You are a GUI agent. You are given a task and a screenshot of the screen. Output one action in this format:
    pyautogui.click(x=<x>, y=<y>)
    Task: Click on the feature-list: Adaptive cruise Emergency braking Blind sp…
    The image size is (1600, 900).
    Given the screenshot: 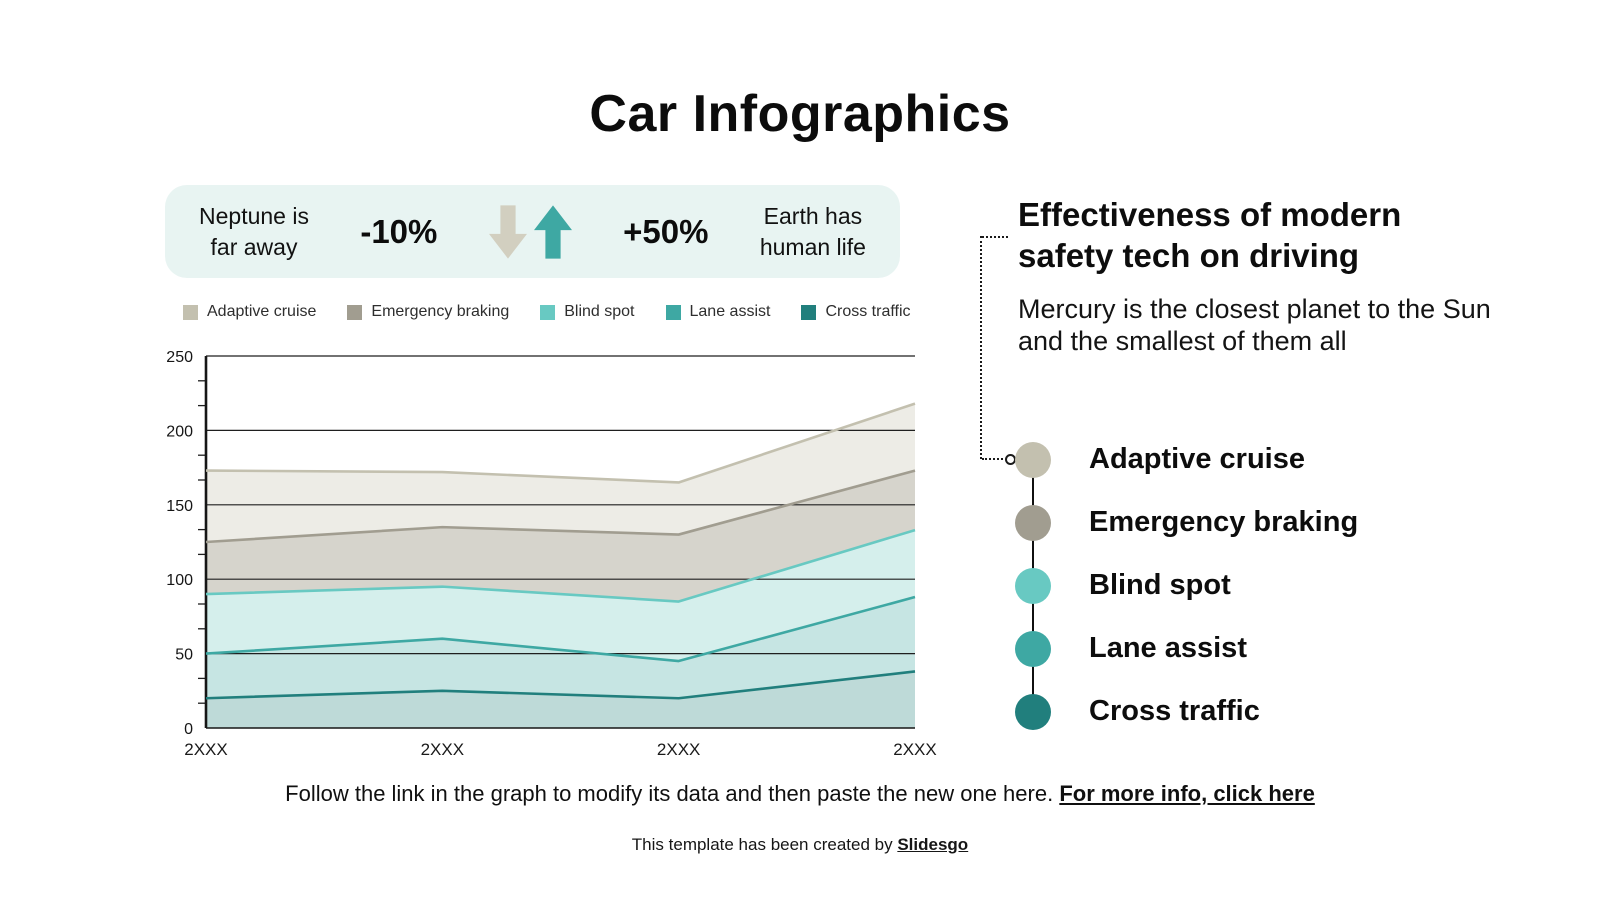 What is the action you would take?
    pyautogui.click(x=1247, y=585)
    